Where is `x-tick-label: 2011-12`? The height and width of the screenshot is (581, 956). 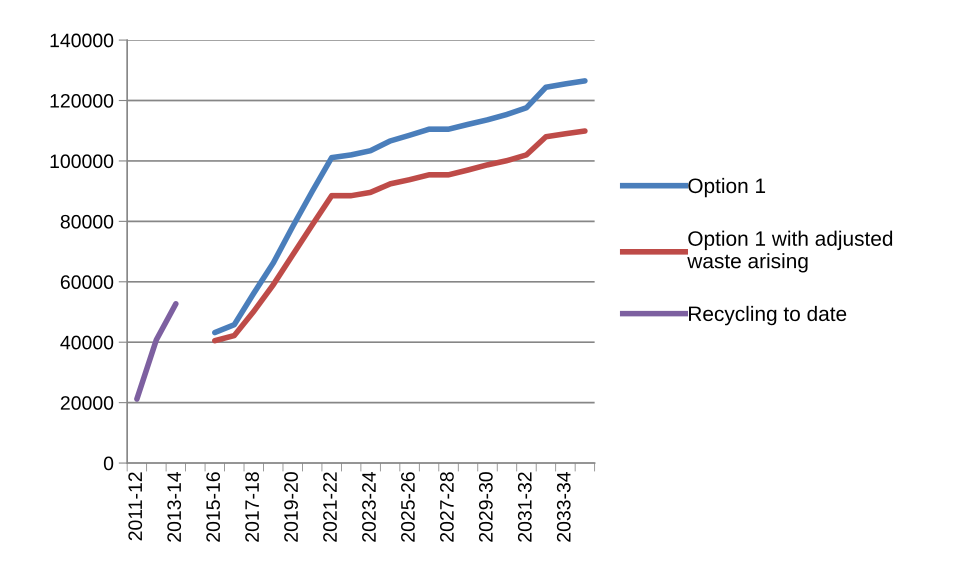
x-tick-label: 2011-12 is located at coordinates (135, 506).